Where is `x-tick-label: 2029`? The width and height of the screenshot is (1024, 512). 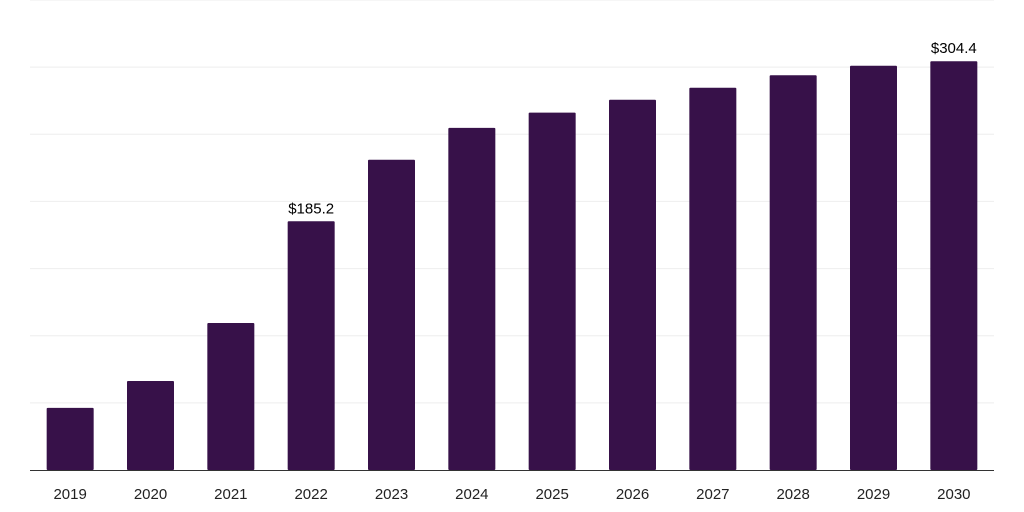 x-tick-label: 2029 is located at coordinates (873, 494).